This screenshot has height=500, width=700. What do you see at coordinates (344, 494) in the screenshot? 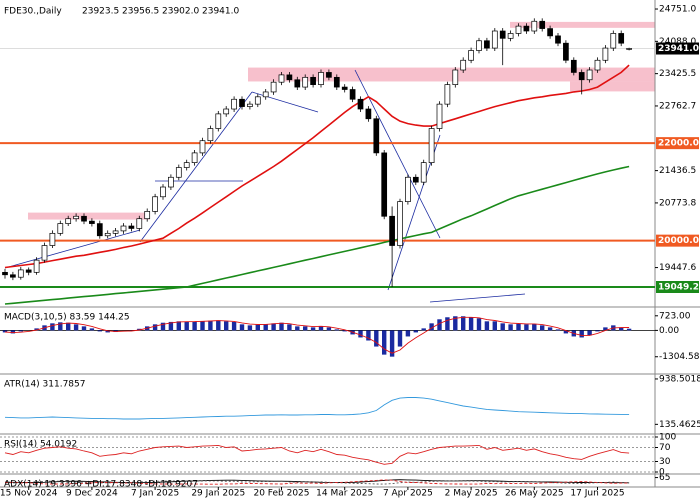
I see `x-tick-label: 14 Mar 2025` at bounding box center [344, 494].